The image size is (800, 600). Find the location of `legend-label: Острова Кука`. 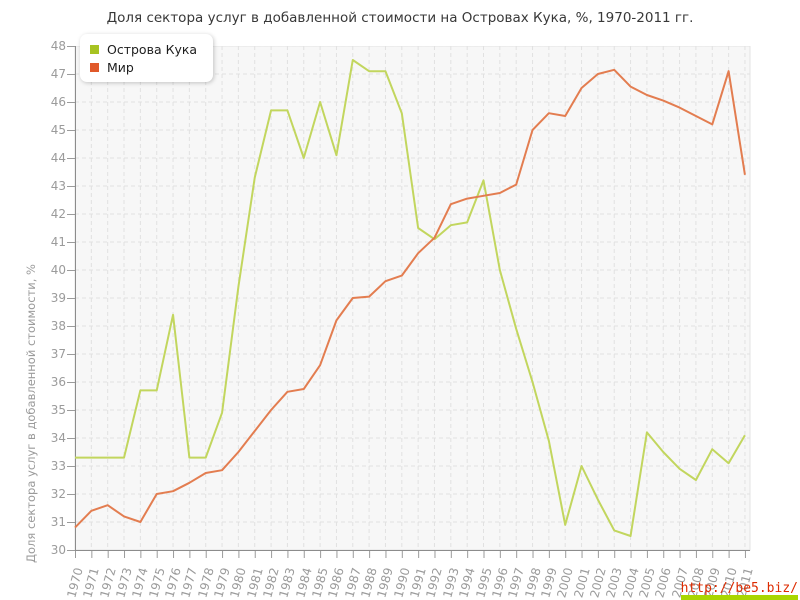

legend-label: Острова Кука is located at coordinates (152, 49).